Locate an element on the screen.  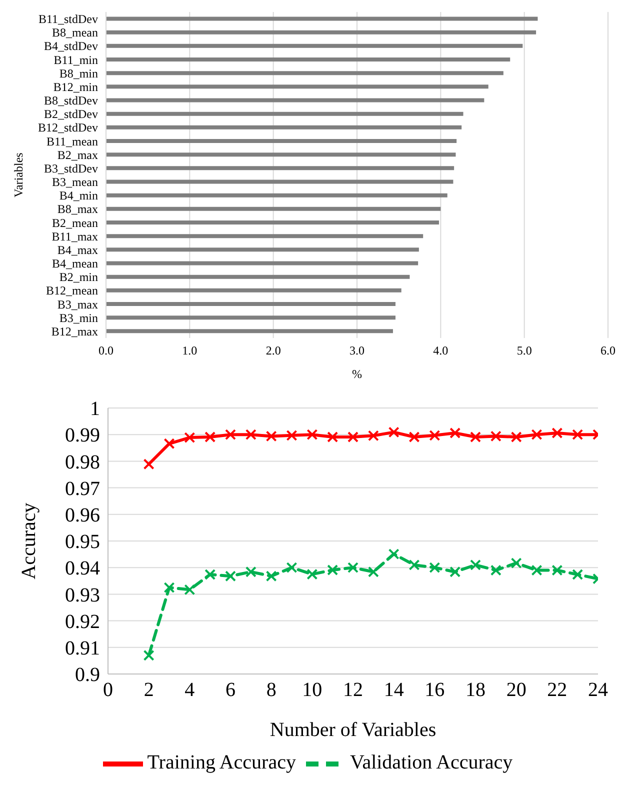
x-tick-label: 0.0 is located at coordinates (106, 351).